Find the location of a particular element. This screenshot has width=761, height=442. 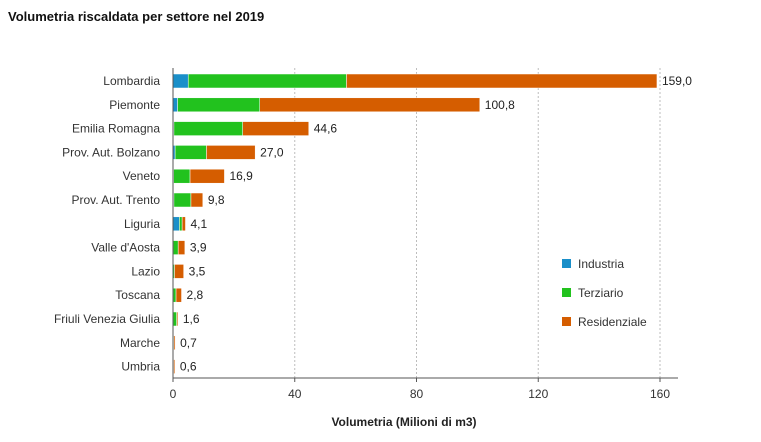

x-axis-label: Volumetria (Milioni di m3) is located at coordinates (403, 422).